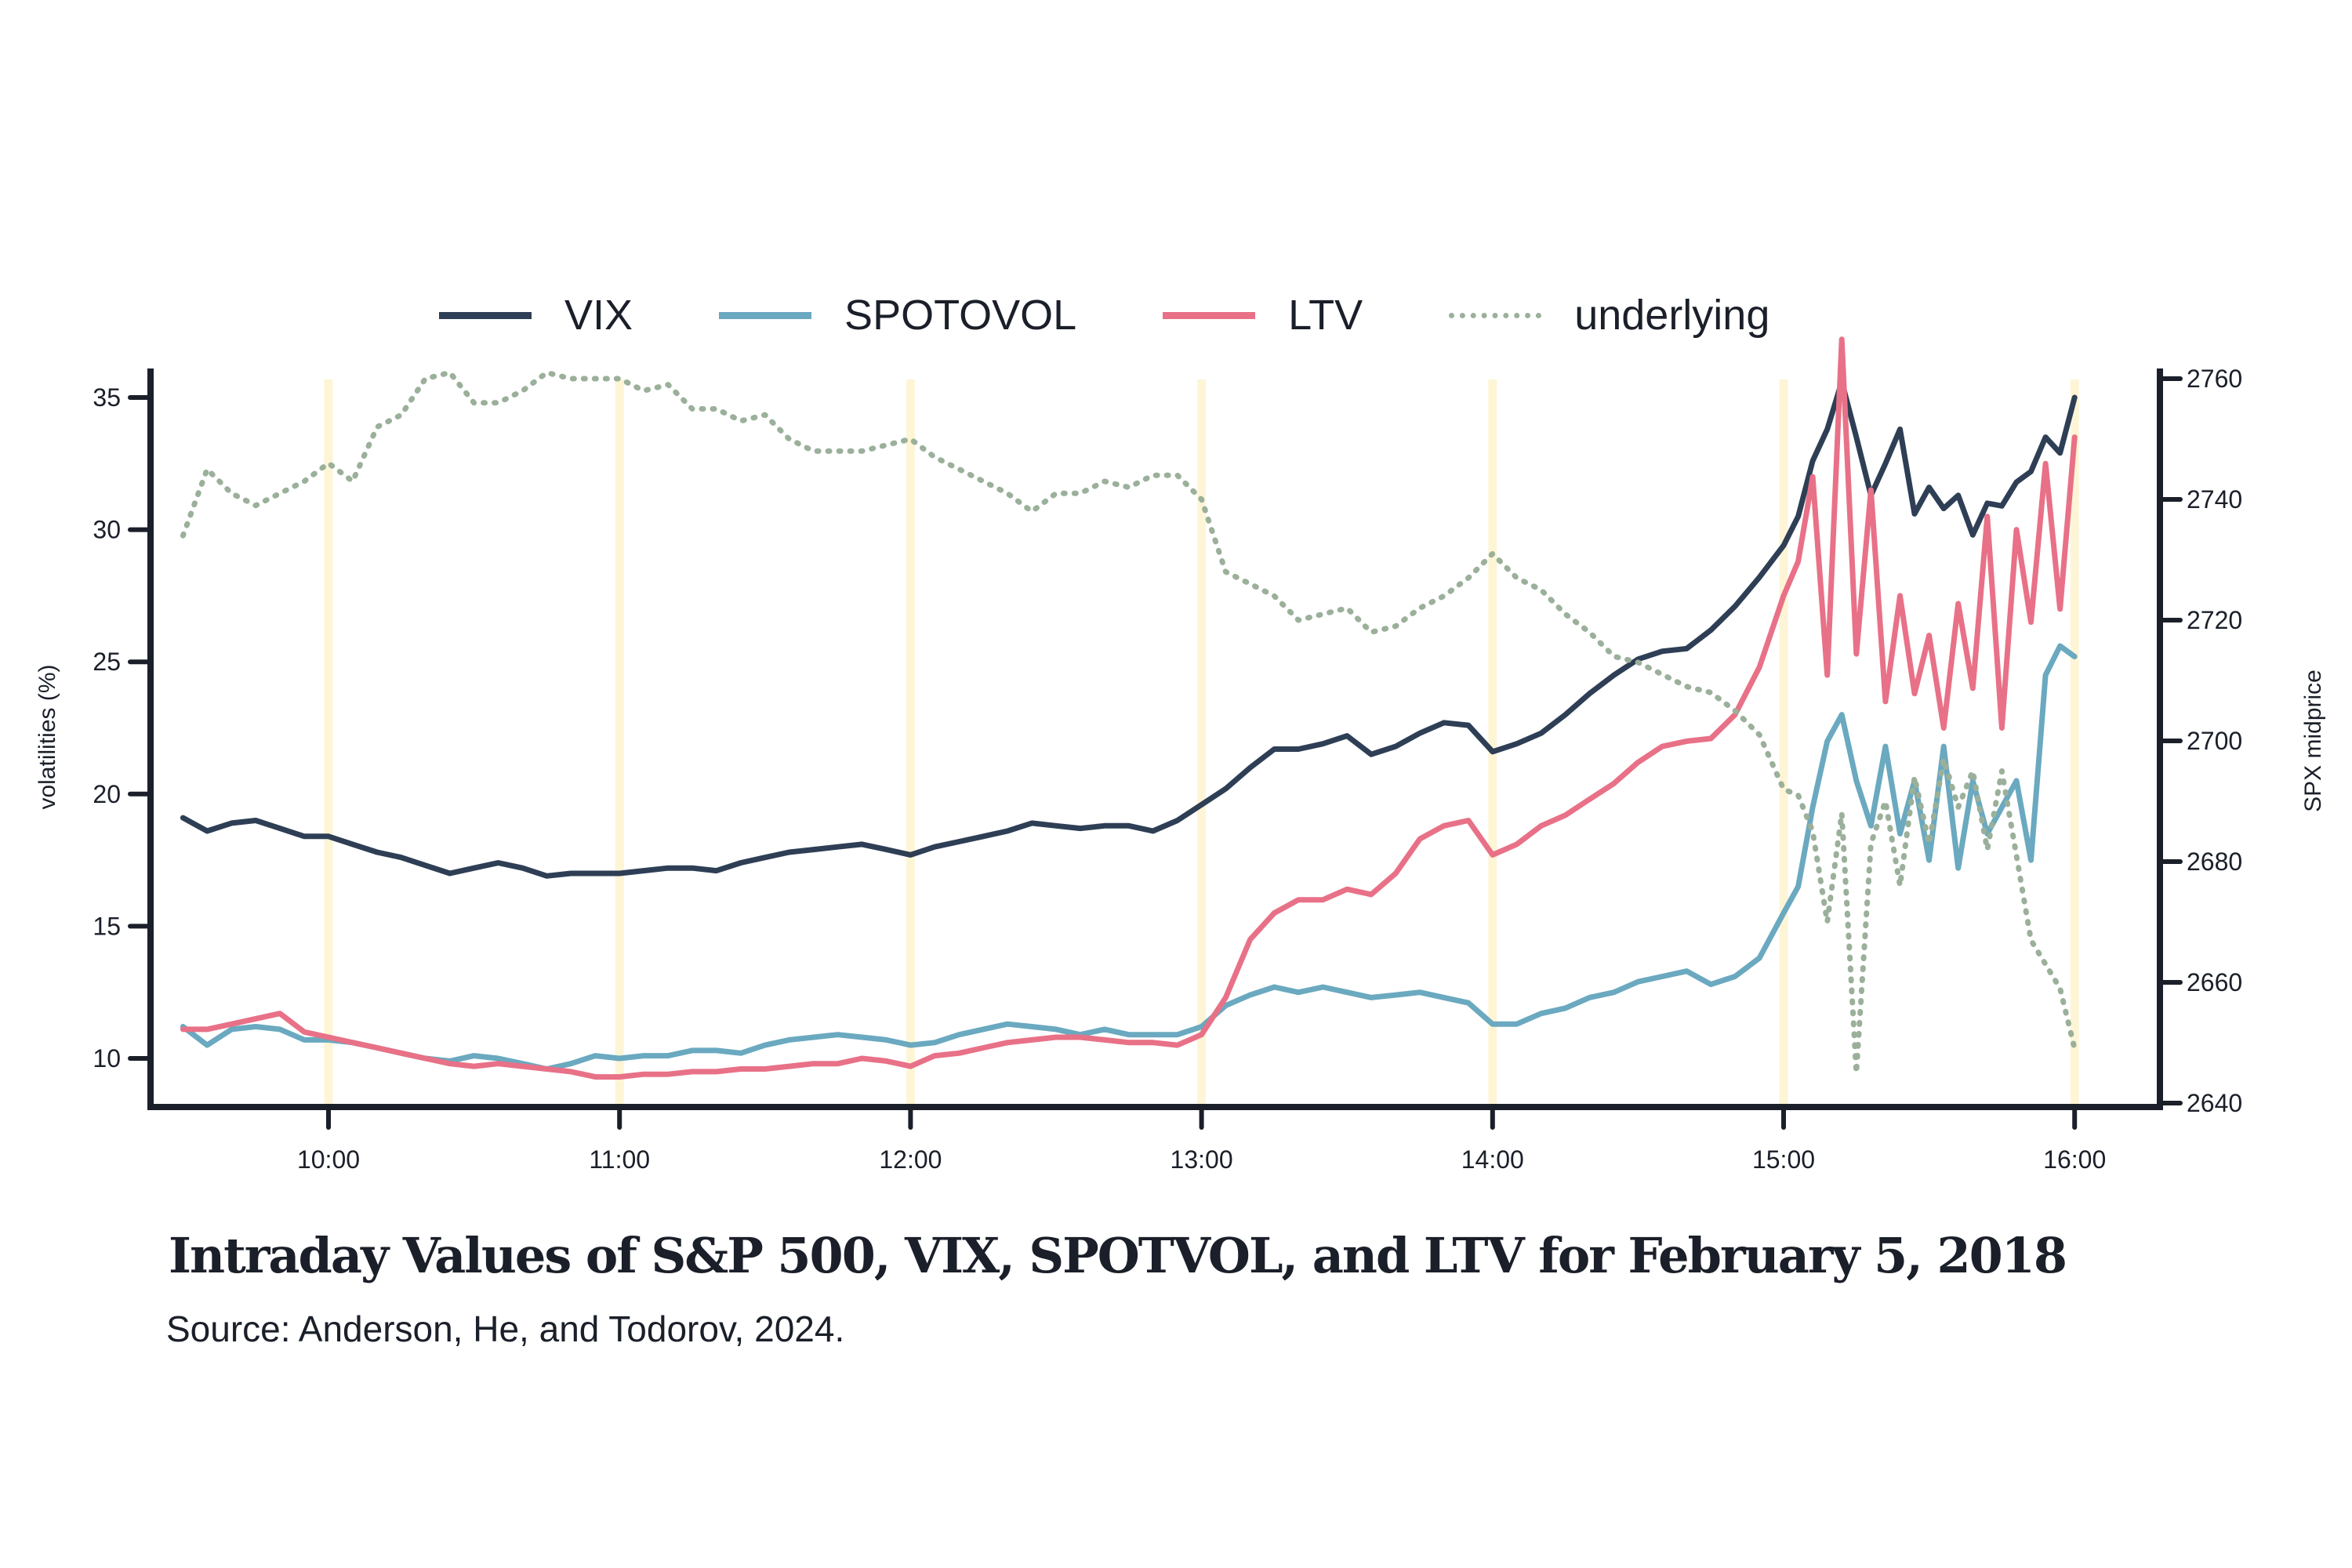  What do you see at coordinates (2074, 1159) in the screenshot?
I see `x-tick-label: 16:00` at bounding box center [2074, 1159].